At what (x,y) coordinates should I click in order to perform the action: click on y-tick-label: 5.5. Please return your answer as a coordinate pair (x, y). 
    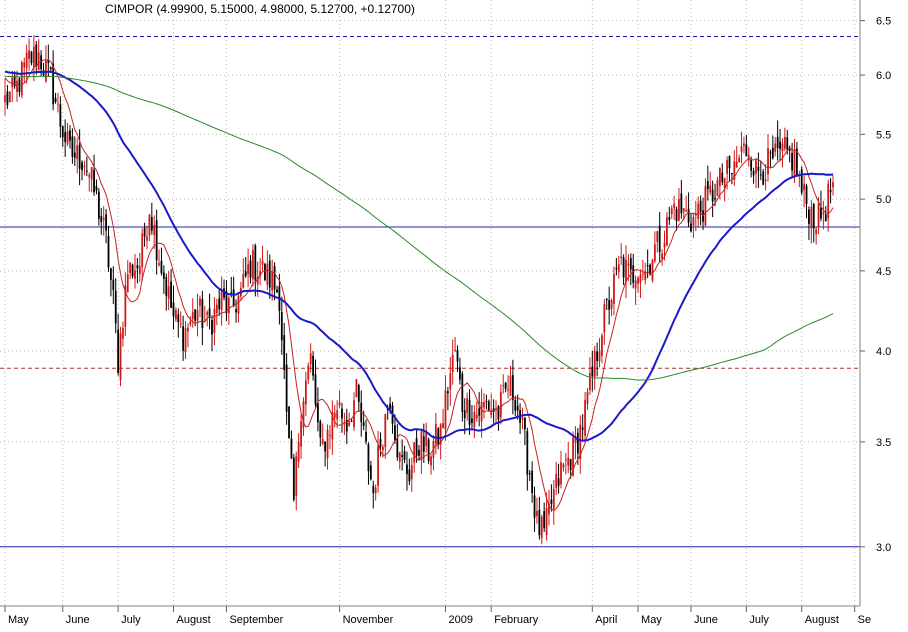
    Looking at the image, I should click on (883, 135).